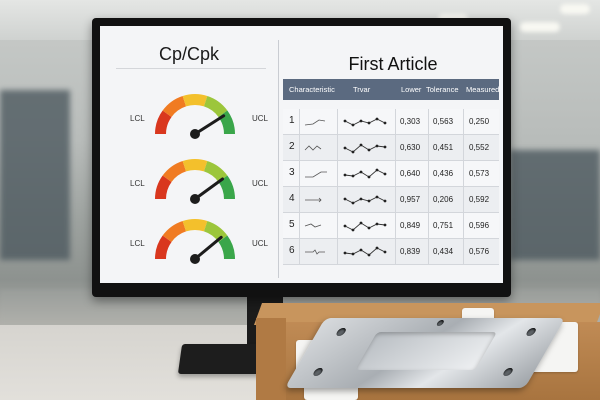 The width and height of the screenshot is (600, 400). What do you see at coordinates (555, 205) in the screenshot?
I see `background-machine` at bounding box center [555, 205].